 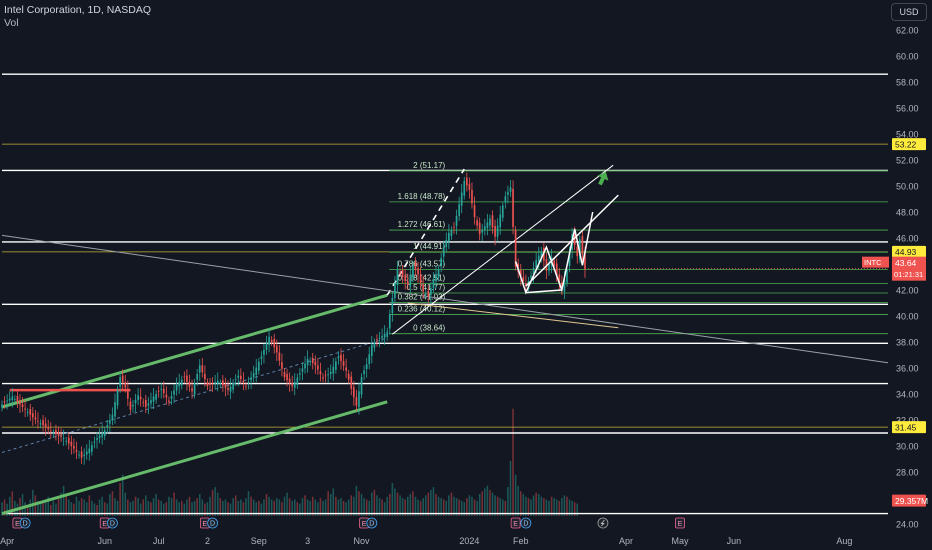 I want to click on time-tick-label: Feb, so click(x=521, y=541).